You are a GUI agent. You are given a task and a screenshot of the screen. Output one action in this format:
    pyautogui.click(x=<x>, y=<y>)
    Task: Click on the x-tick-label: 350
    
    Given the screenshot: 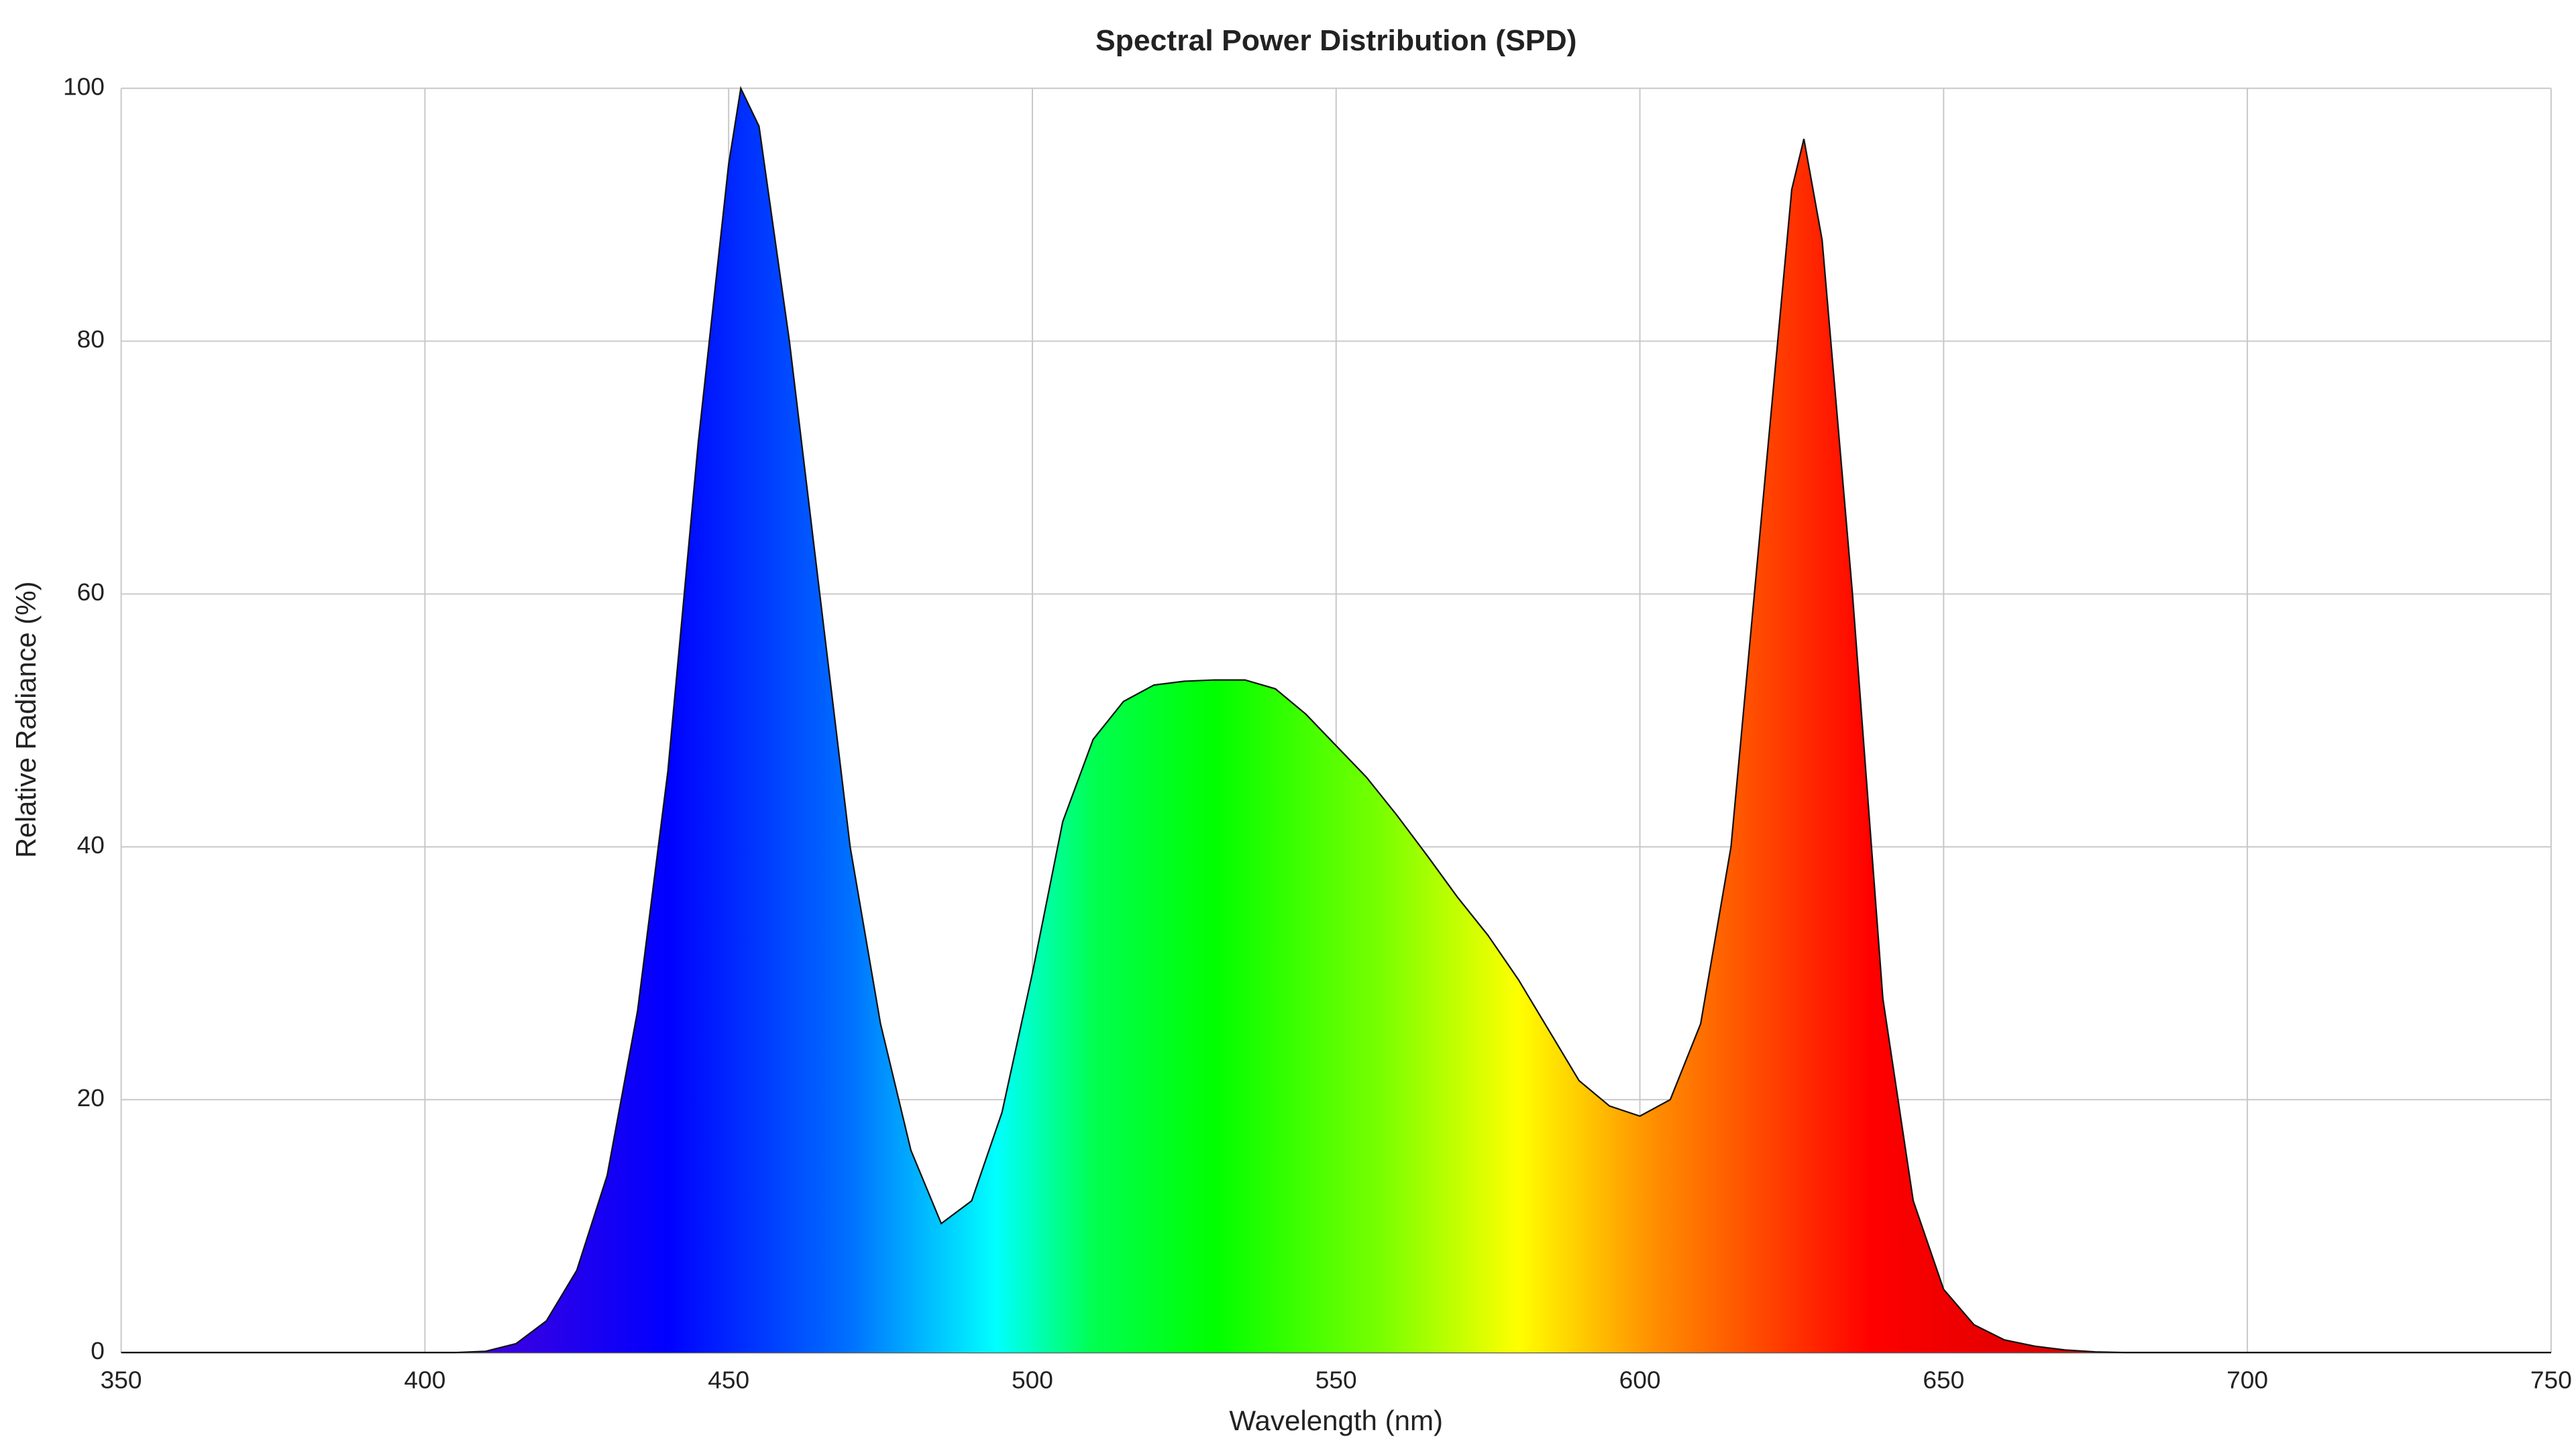 What is the action you would take?
    pyautogui.click(x=121, y=1380)
    